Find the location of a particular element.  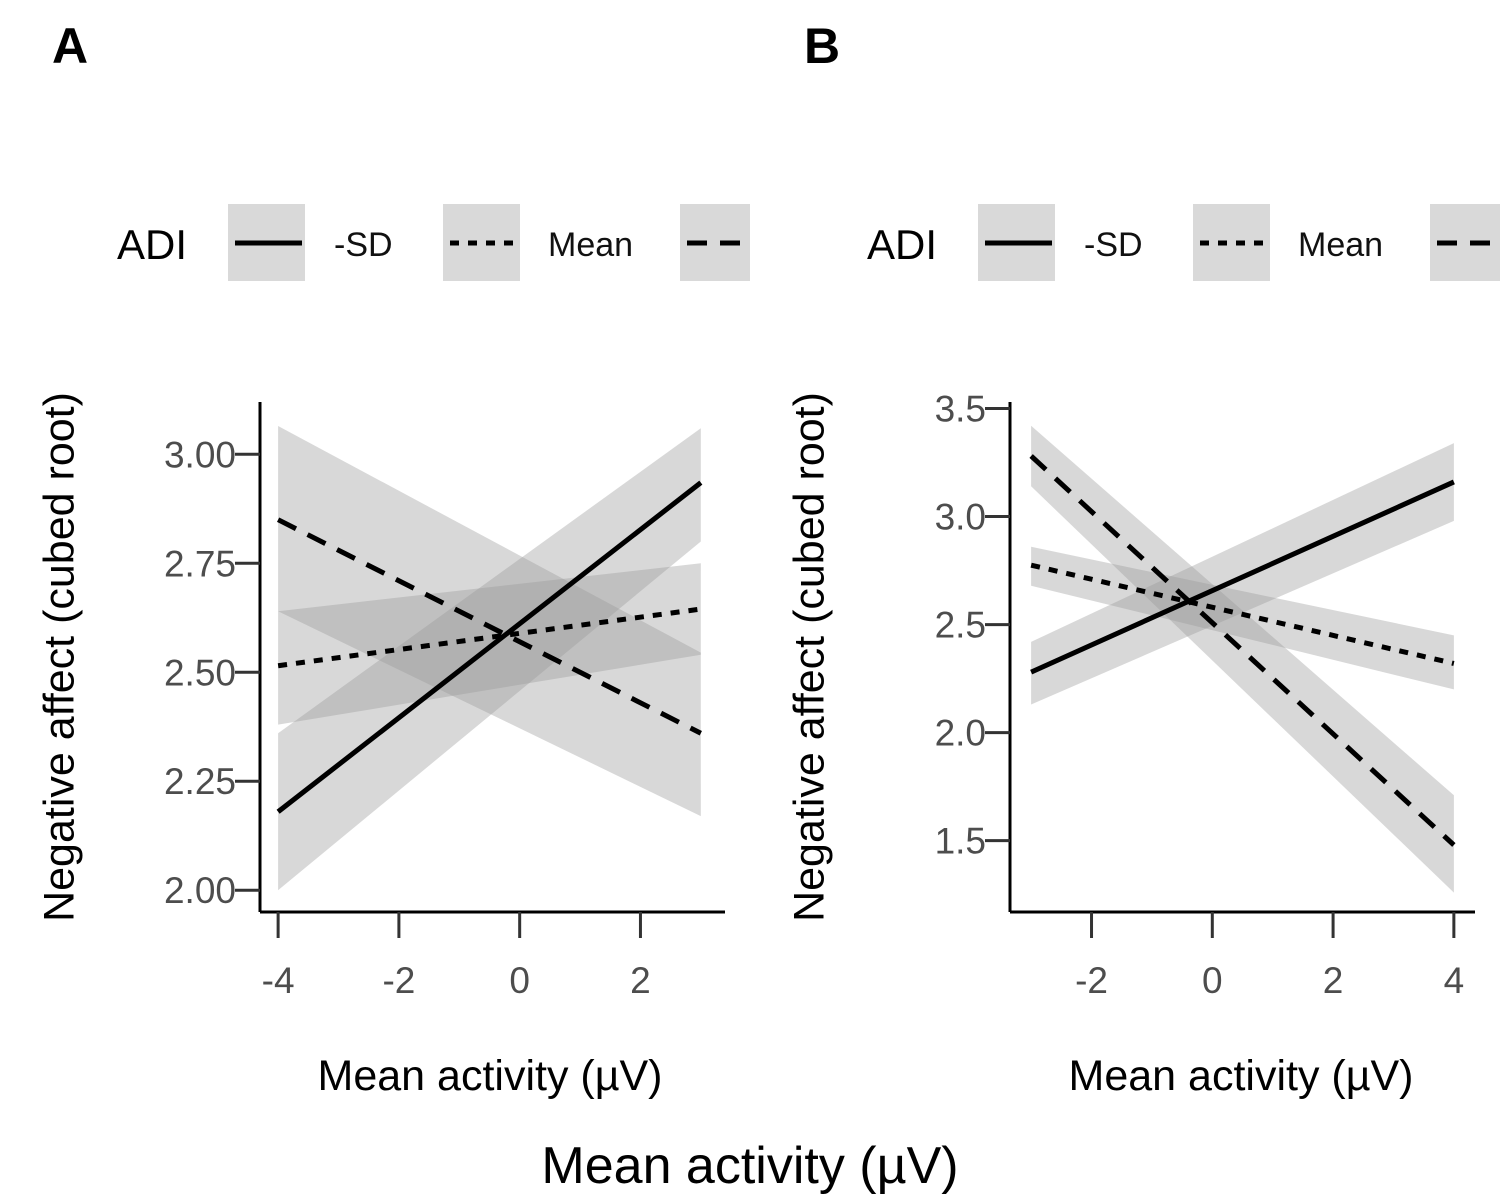

y-tick-label: 2.75 is located at coordinates (200, 563).